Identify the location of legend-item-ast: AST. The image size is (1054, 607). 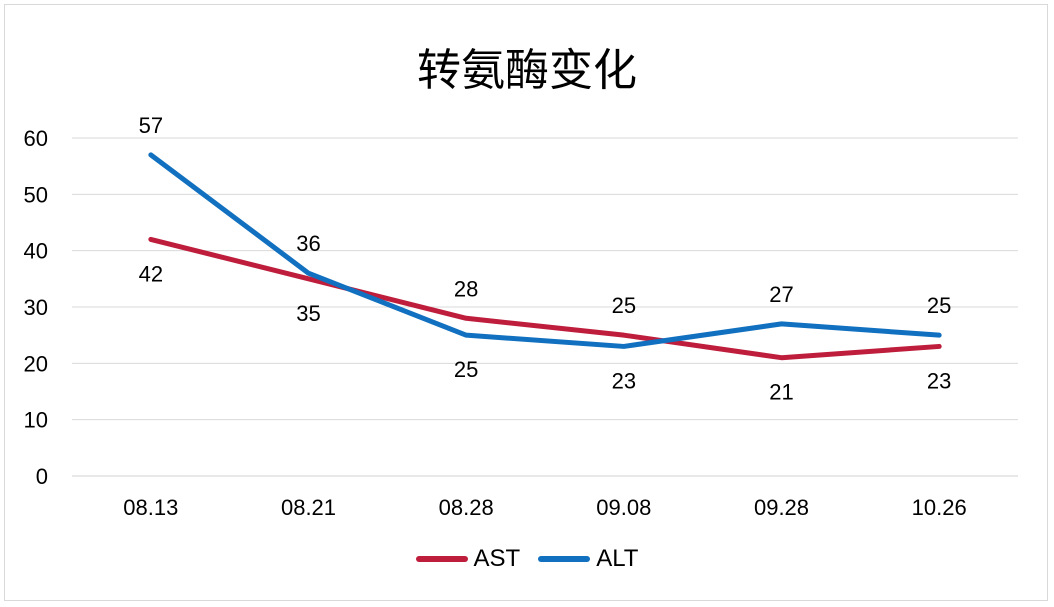
(468, 559).